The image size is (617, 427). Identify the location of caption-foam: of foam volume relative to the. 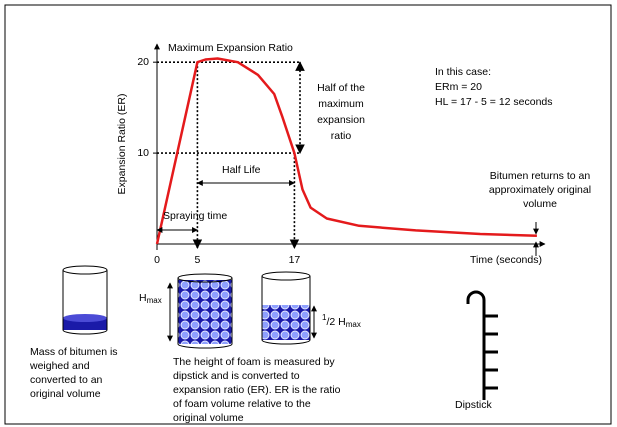
(242, 404).